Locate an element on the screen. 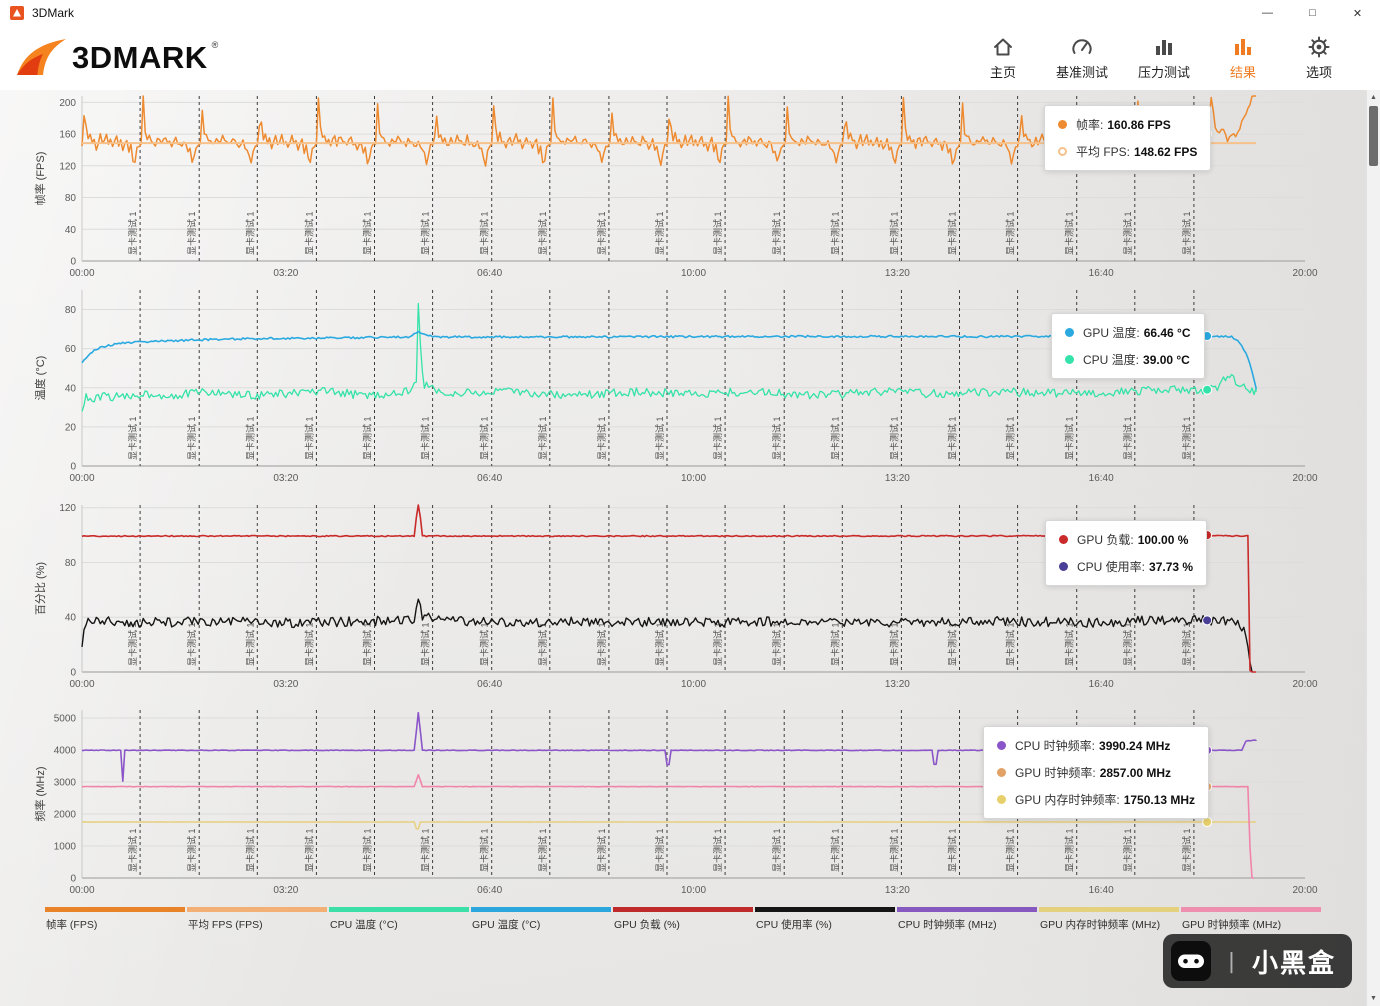 The height and width of the screenshot is (1006, 1380). nav-item-results: 结果 is located at coordinates (1243, 58).